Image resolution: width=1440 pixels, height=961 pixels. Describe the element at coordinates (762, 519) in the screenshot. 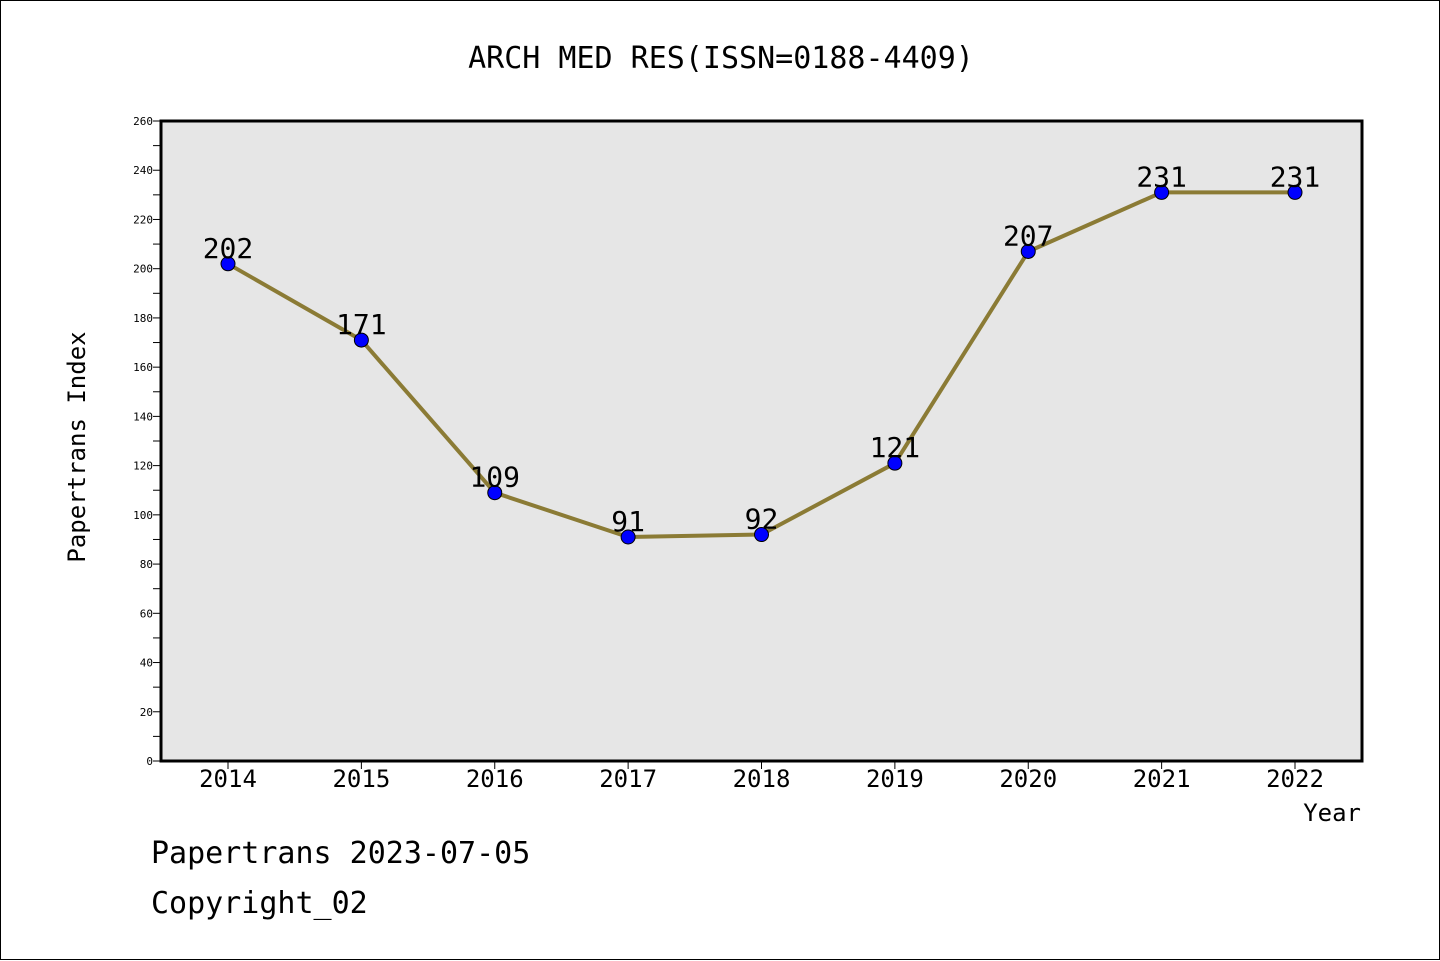

I see `data-label: 92` at that location.